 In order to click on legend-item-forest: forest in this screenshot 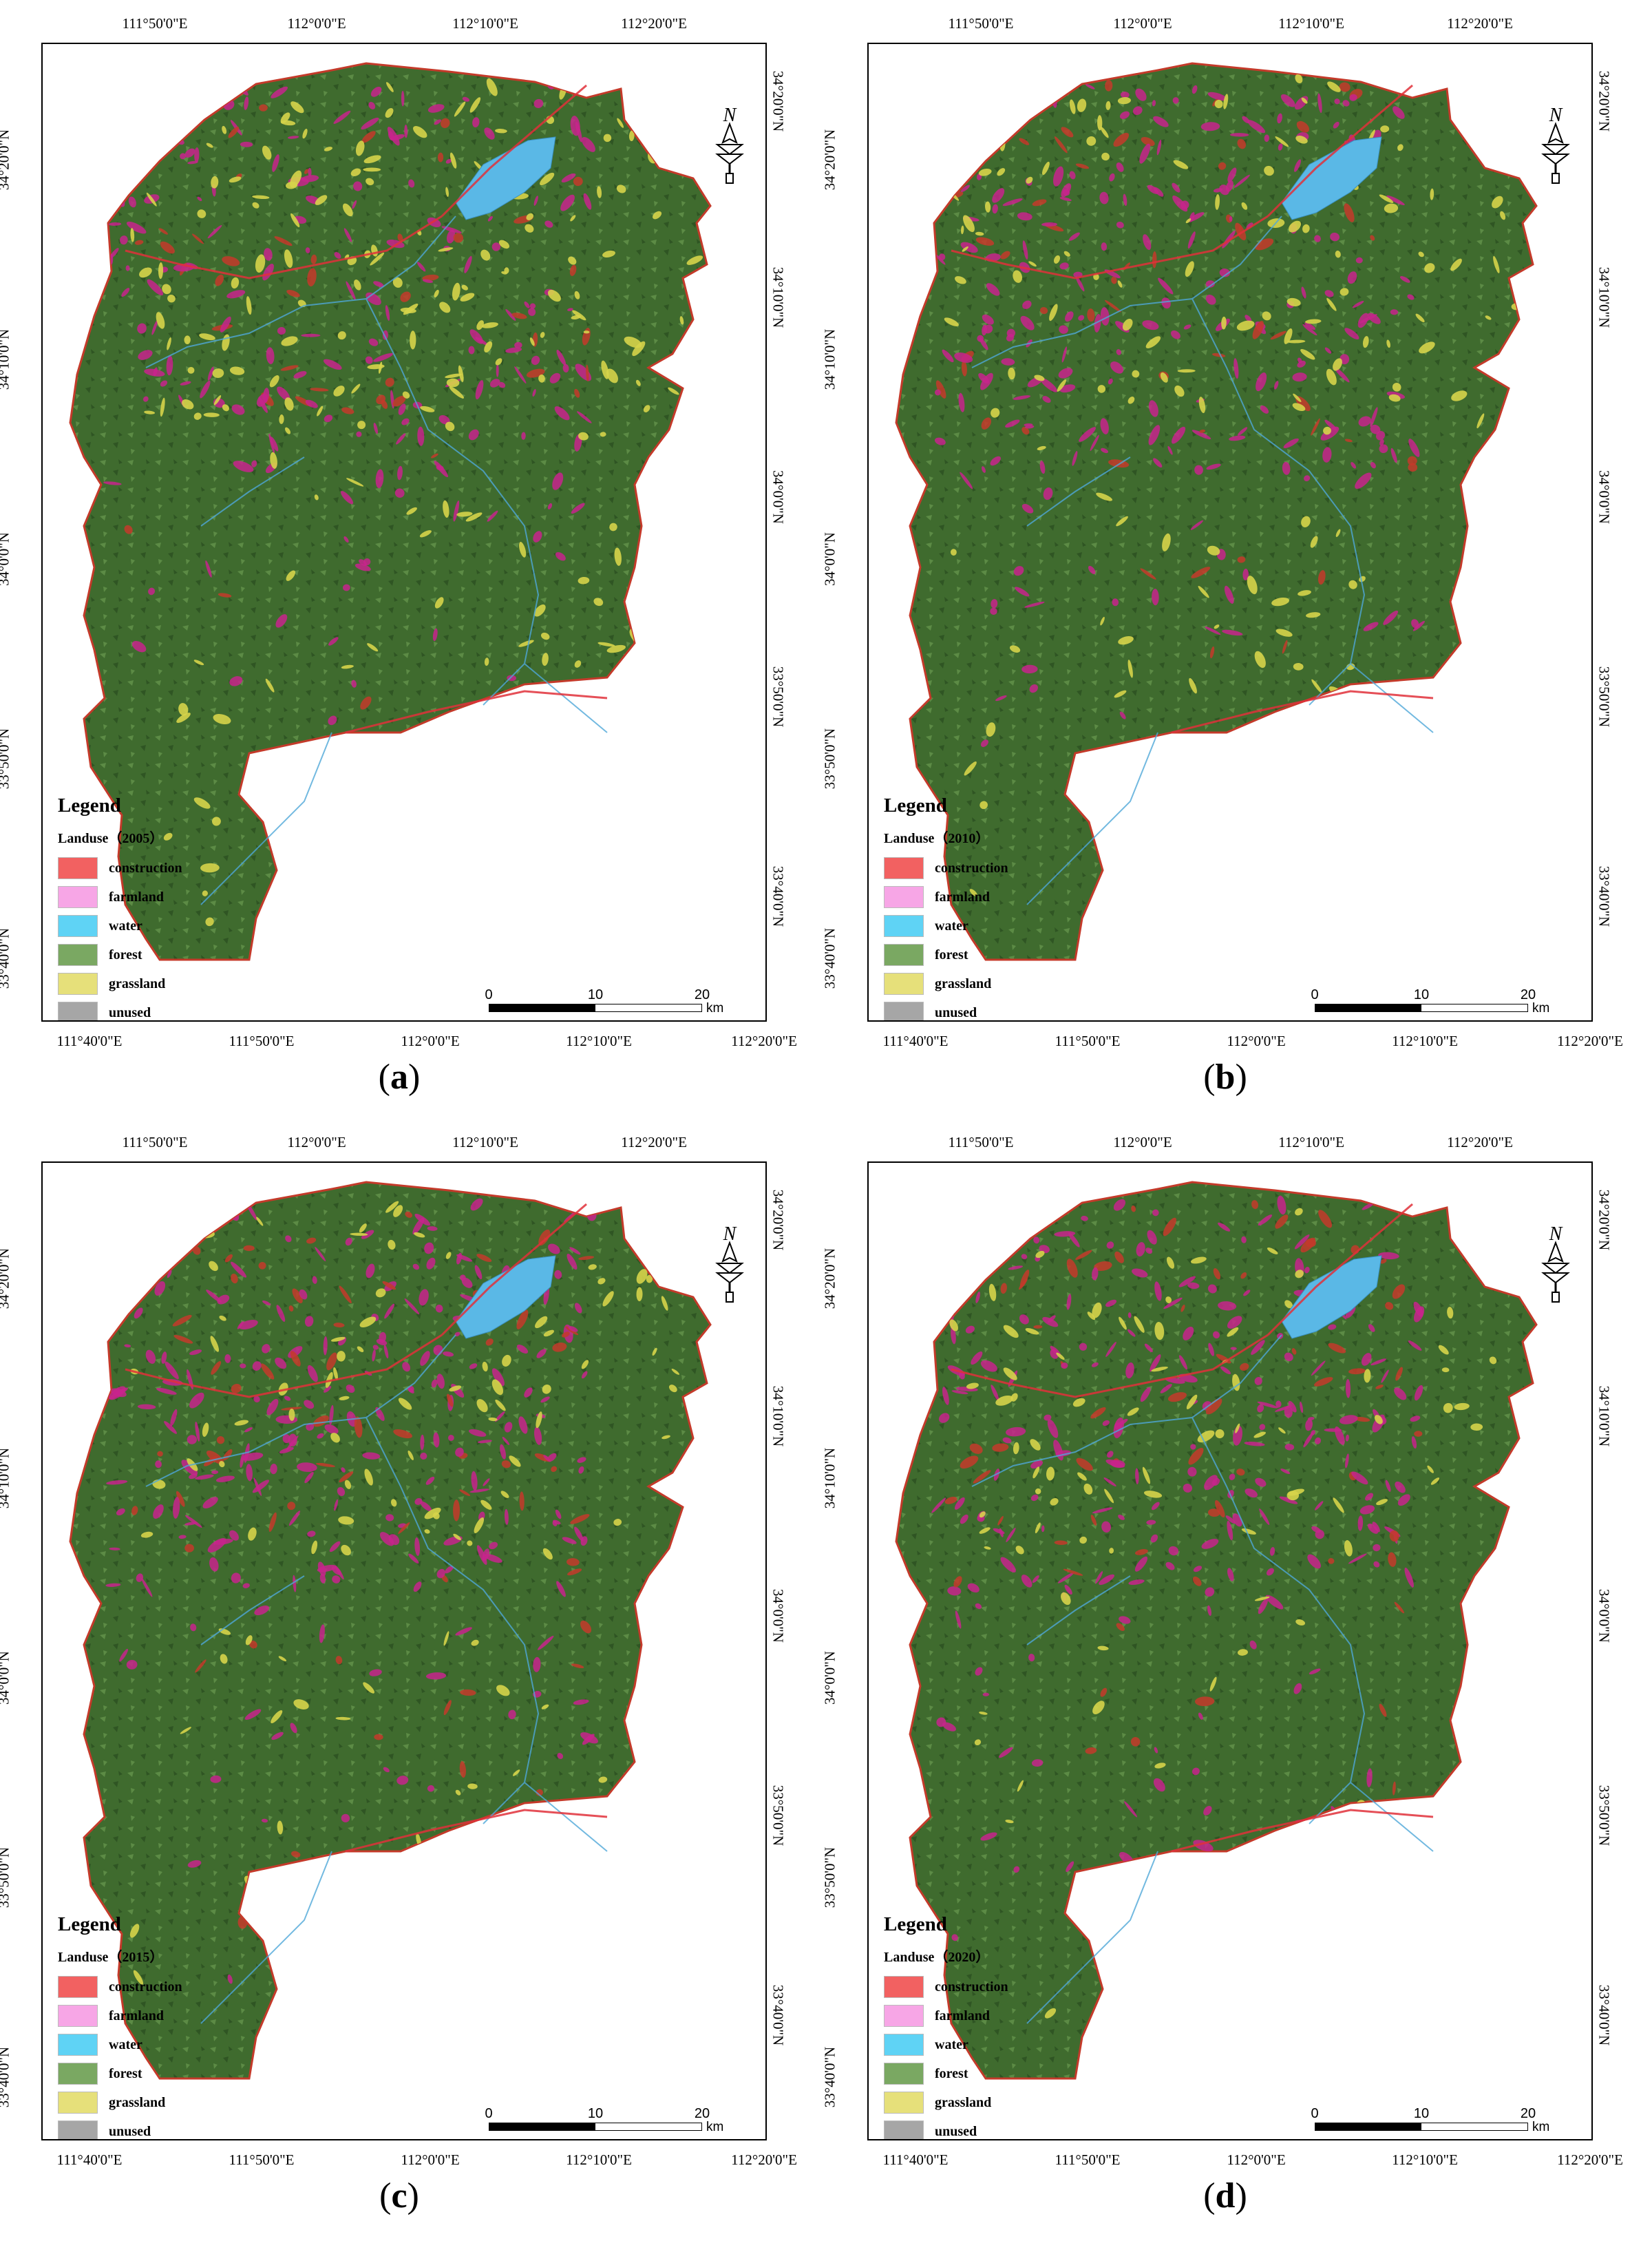, I will do `click(120, 2073)`.